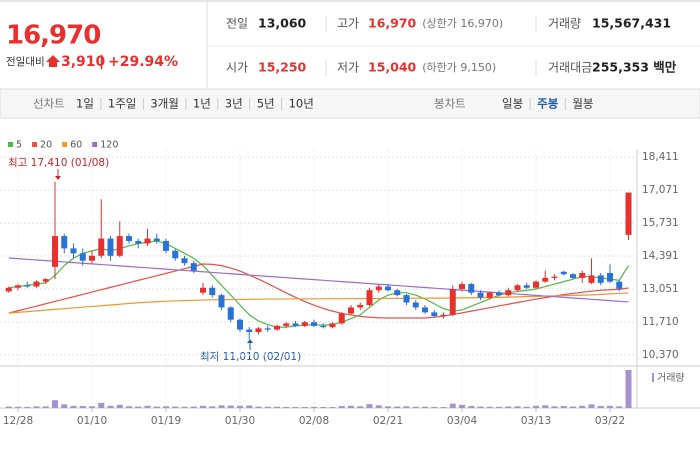 The width and height of the screenshot is (700, 450). What do you see at coordinates (653, 377) in the screenshot?
I see `volume-legend-swatch` at bounding box center [653, 377].